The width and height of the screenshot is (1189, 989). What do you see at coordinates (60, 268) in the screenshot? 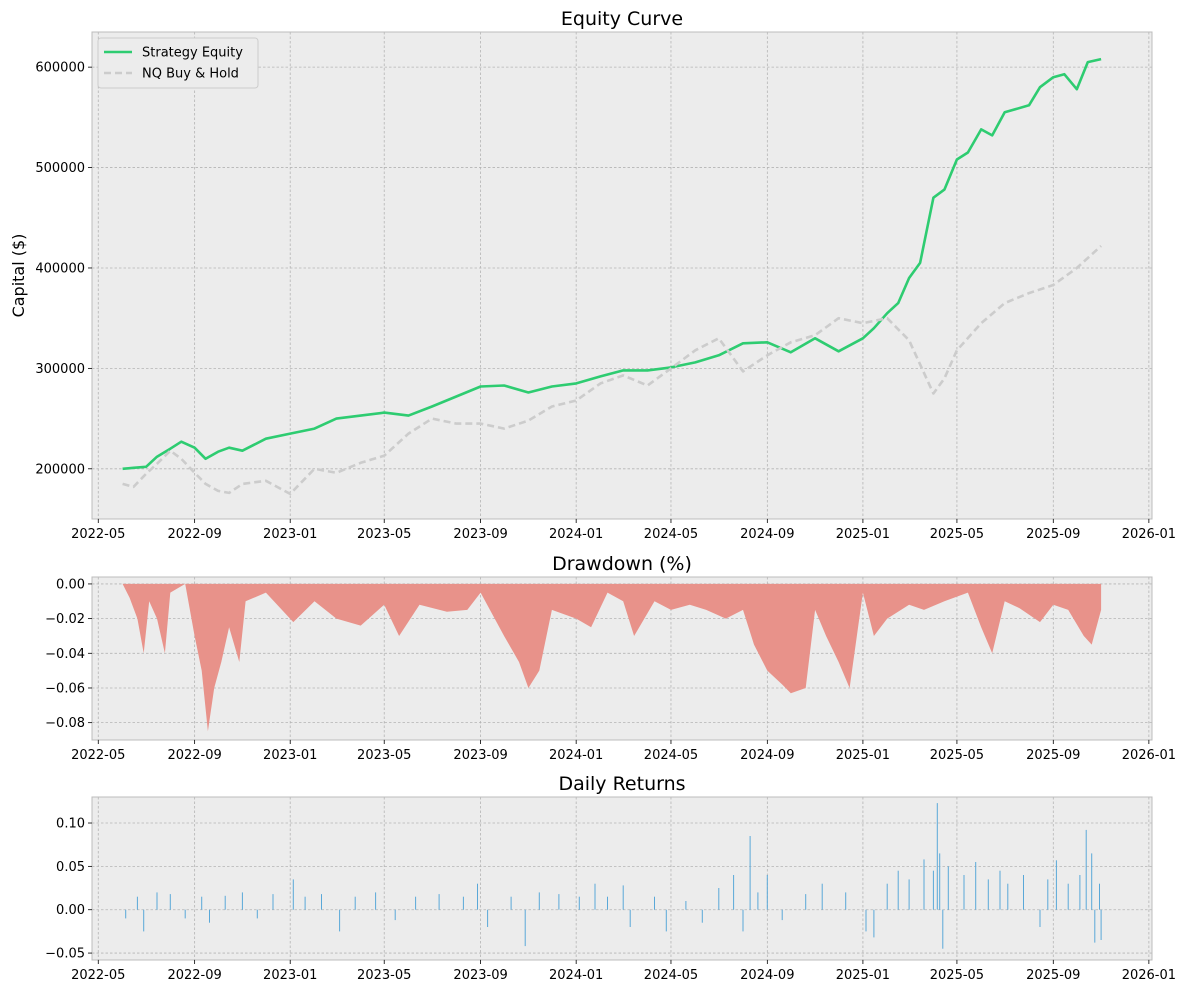
I see `y-tick-label: 400000` at bounding box center [60, 268].